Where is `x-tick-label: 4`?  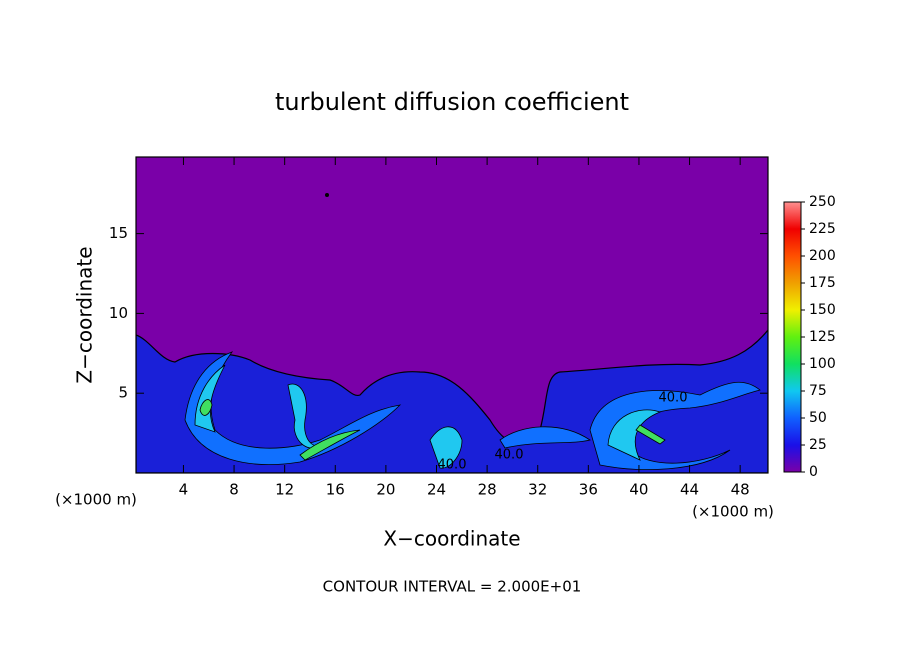 x-tick-label: 4 is located at coordinates (184, 490).